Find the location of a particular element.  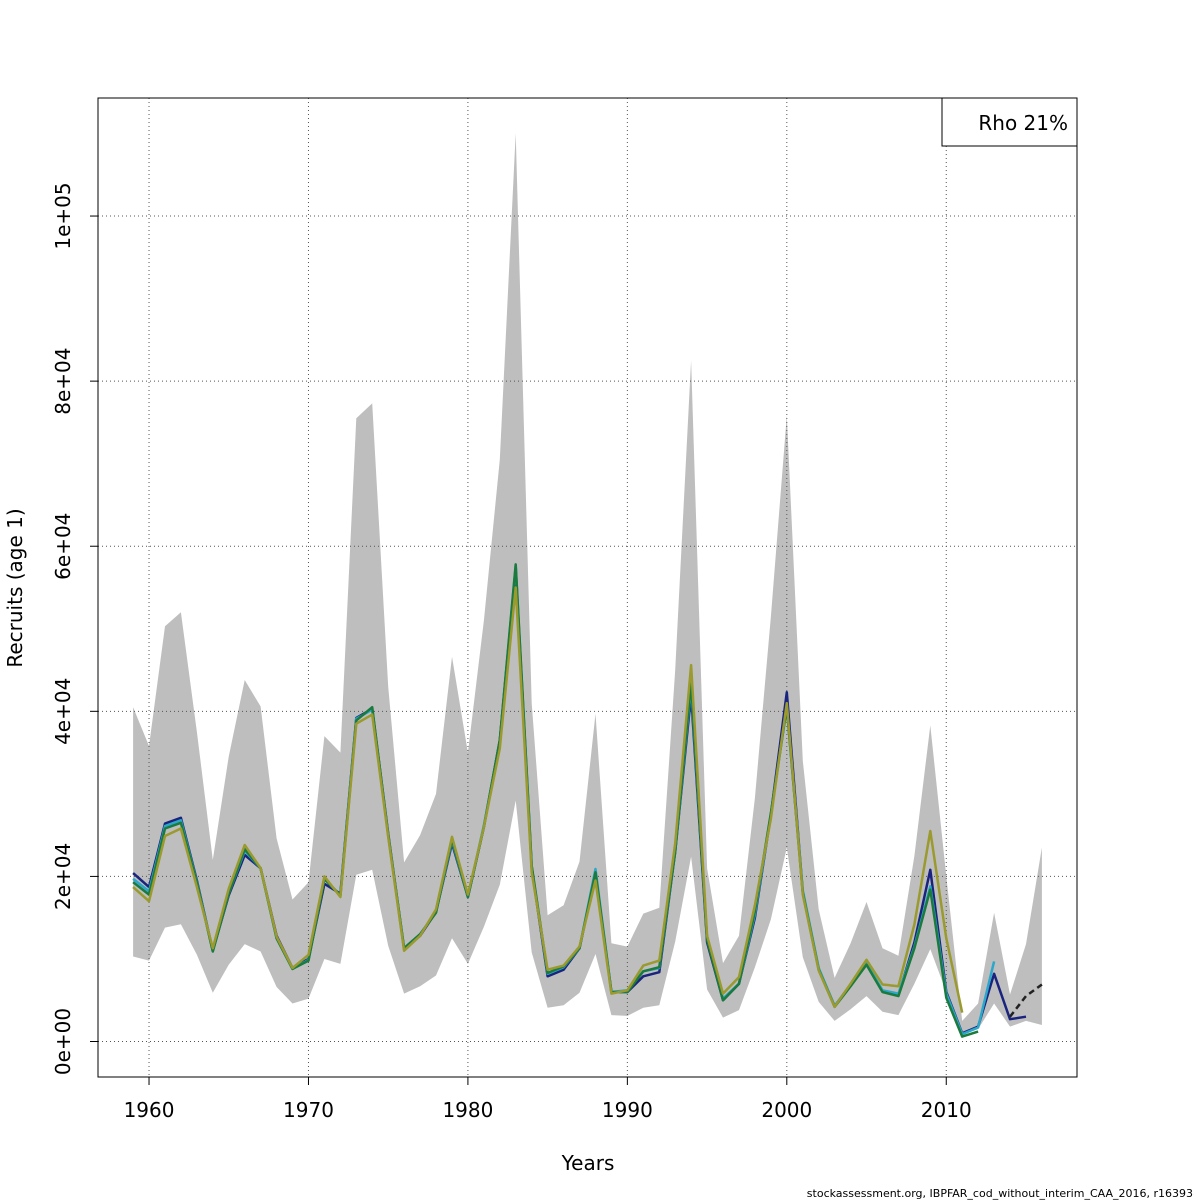

y-axis: 0e+00 2e+04 4e+04 6e+04 8e+04 1e+05 is located at coordinates (74, 628).